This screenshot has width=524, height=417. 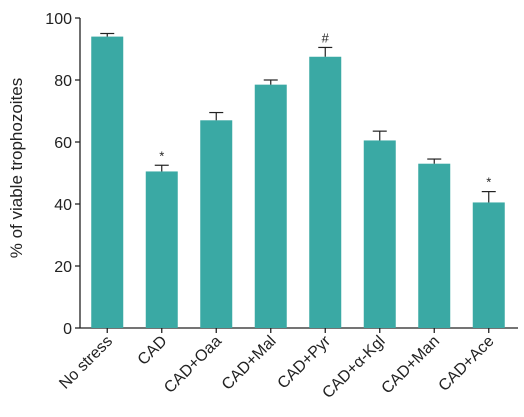 I want to click on y-tick-label-0: 0, so click(x=67, y=329).